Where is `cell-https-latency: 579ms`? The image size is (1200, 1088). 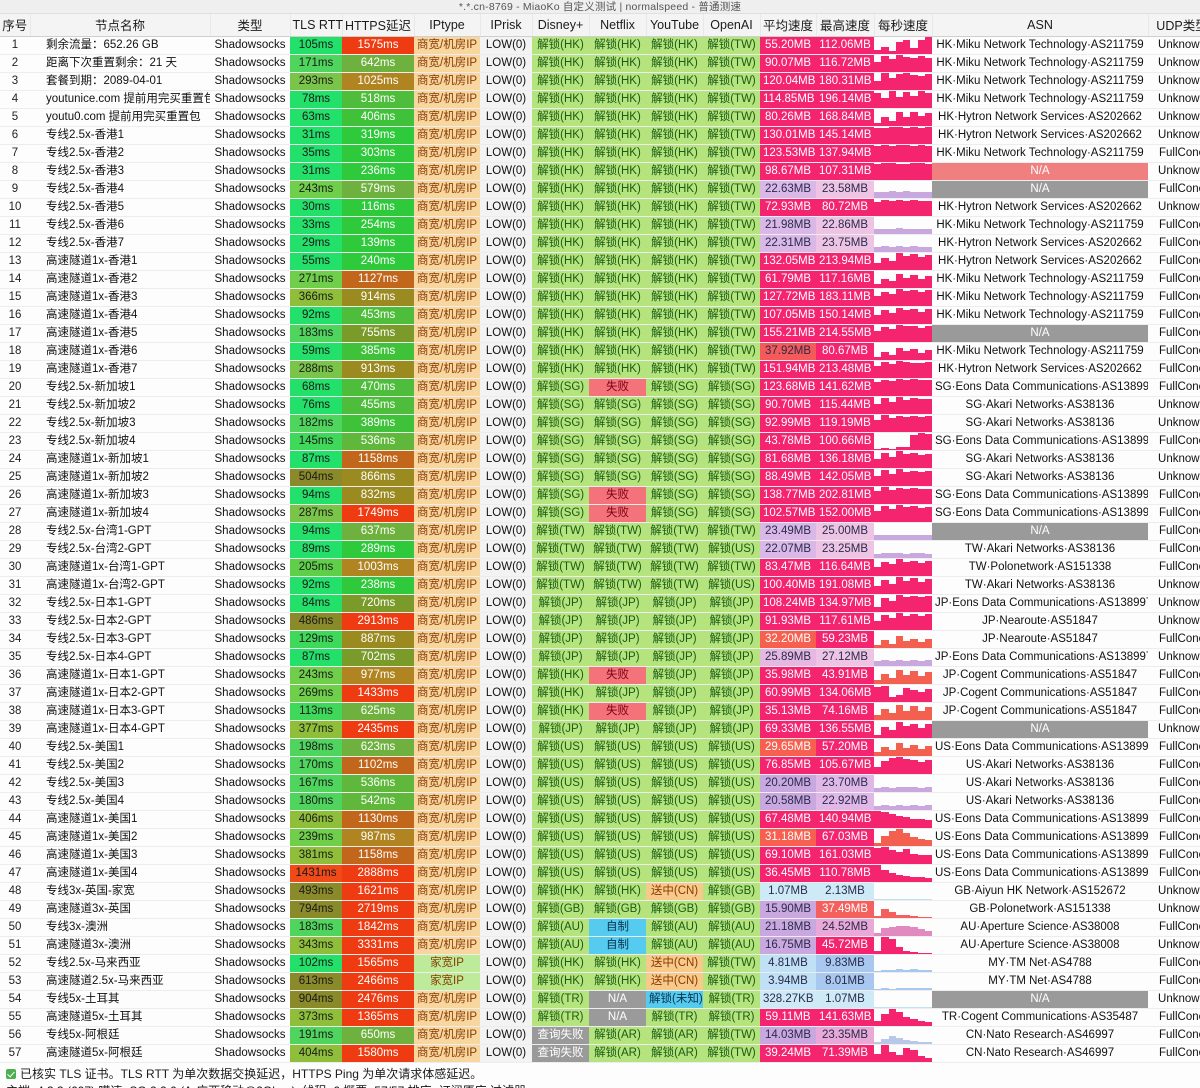 cell-https-latency: 579ms is located at coordinates (378, 189).